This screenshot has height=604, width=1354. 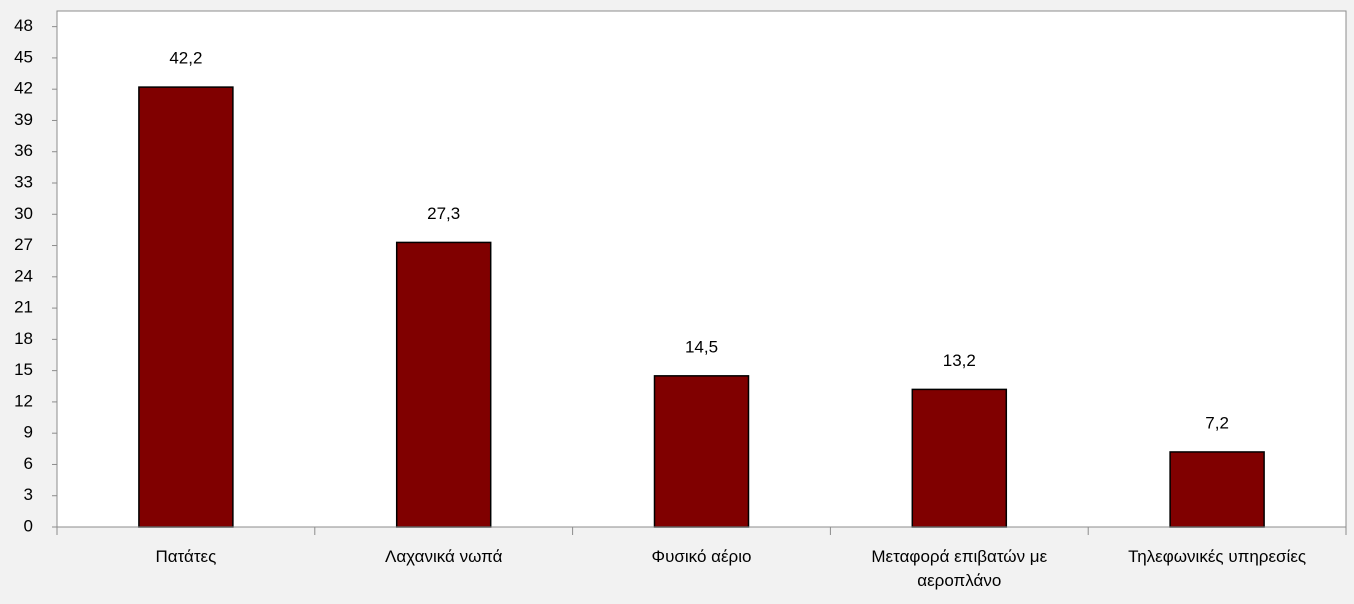 I want to click on y-tick-label: 21, so click(x=23, y=307).